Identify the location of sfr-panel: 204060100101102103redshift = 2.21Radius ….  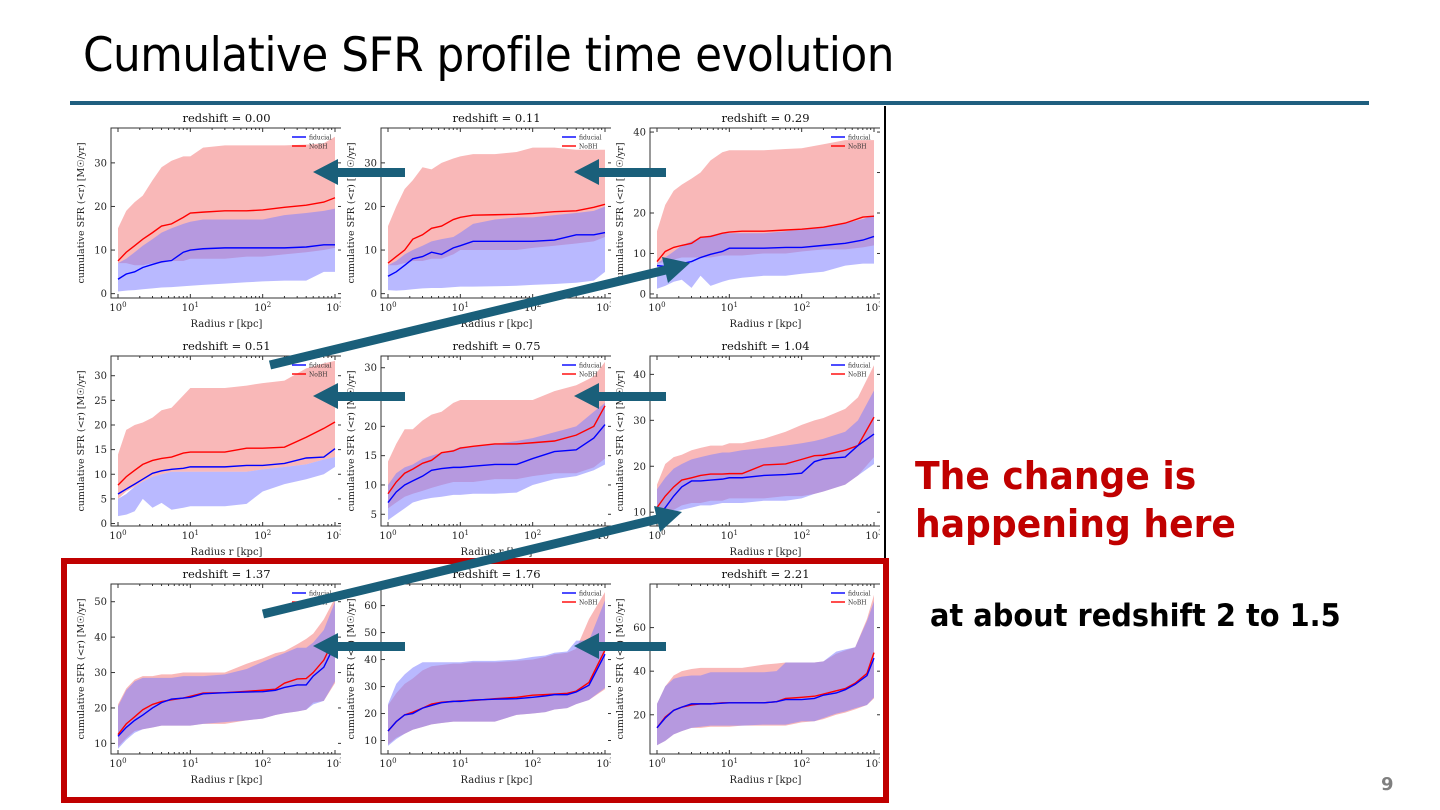
(747, 676).